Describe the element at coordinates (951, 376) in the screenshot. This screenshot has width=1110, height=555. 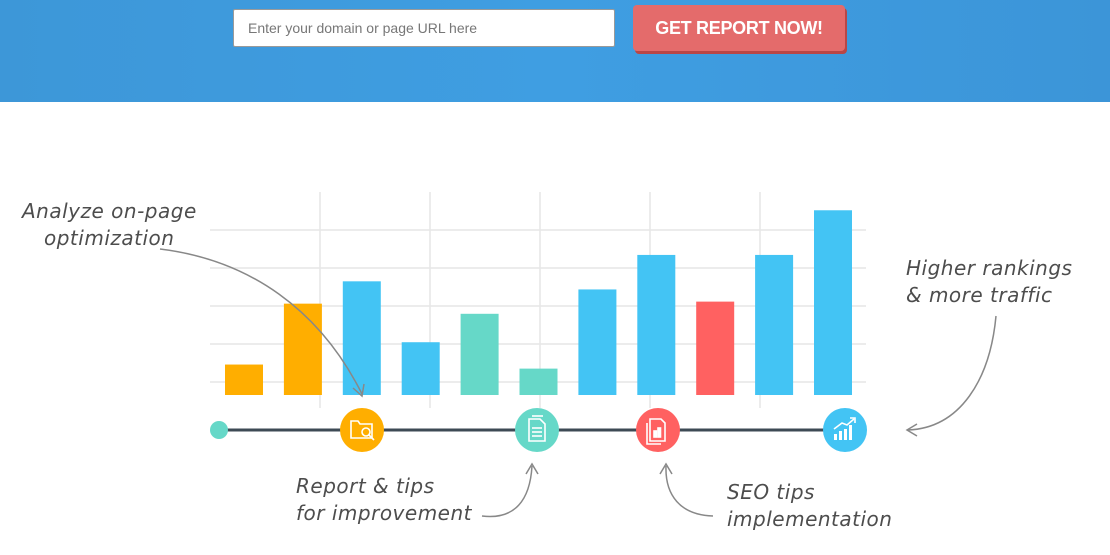
I see `arrow-rankings` at that location.